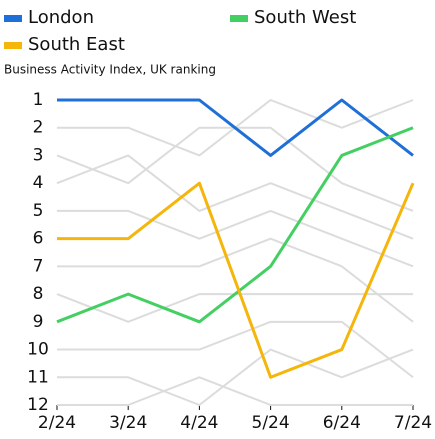 The height and width of the screenshot is (439, 435). I want to click on y-tick-label: 3, so click(38, 155).